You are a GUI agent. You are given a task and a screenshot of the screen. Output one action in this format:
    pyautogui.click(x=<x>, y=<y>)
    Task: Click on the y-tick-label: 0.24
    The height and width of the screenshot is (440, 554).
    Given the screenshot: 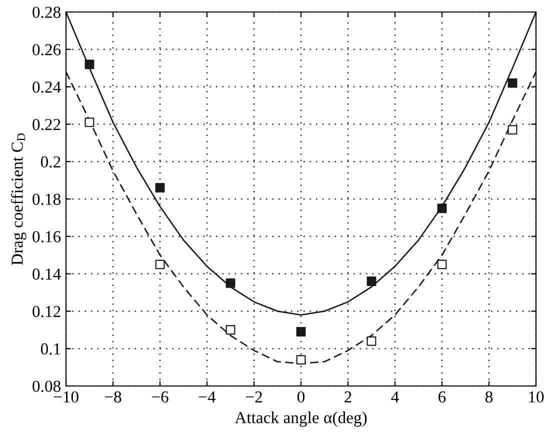 What is the action you would take?
    pyautogui.click(x=46, y=87)
    